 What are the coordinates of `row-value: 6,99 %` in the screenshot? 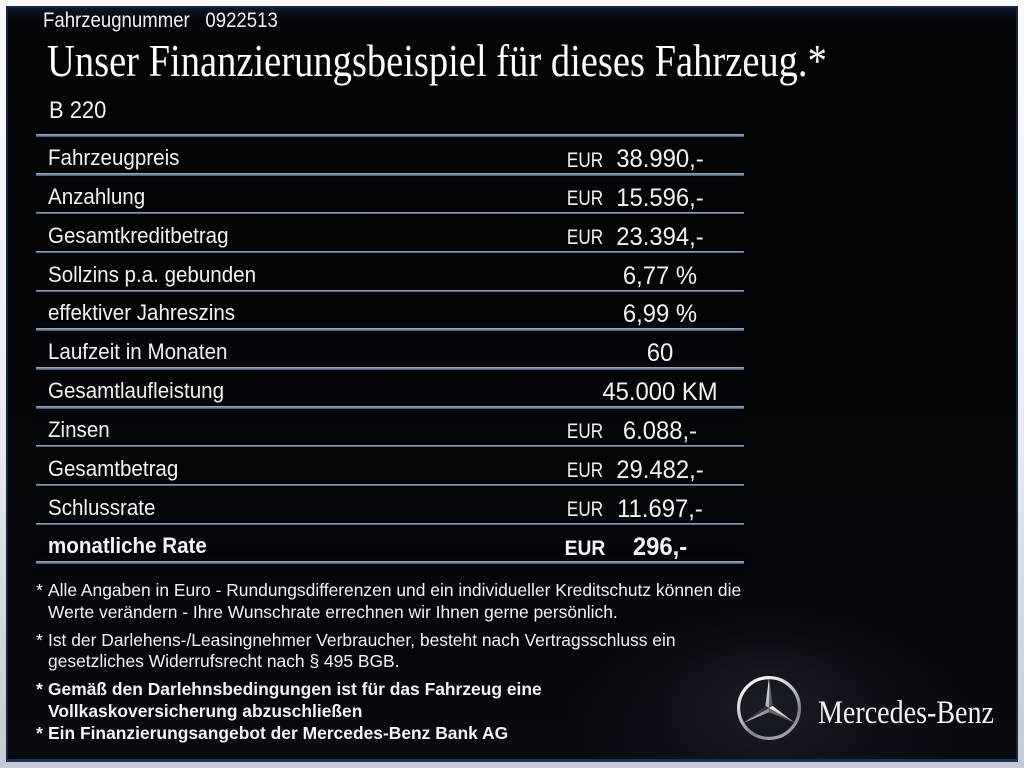 It's located at (660, 314).